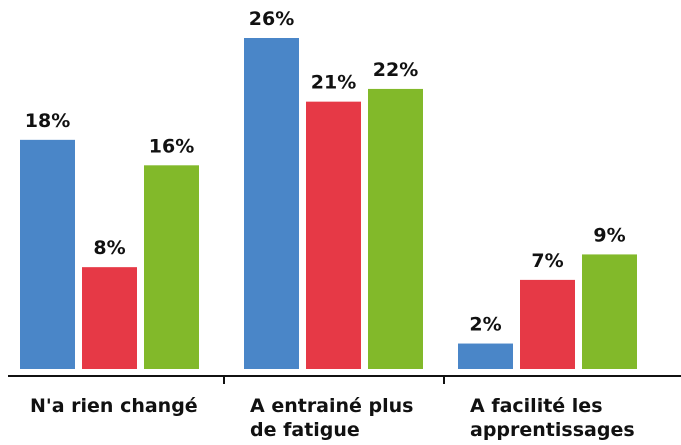 The height and width of the screenshot is (445, 681). I want to click on value-label-1-3: 16%, so click(171, 146).